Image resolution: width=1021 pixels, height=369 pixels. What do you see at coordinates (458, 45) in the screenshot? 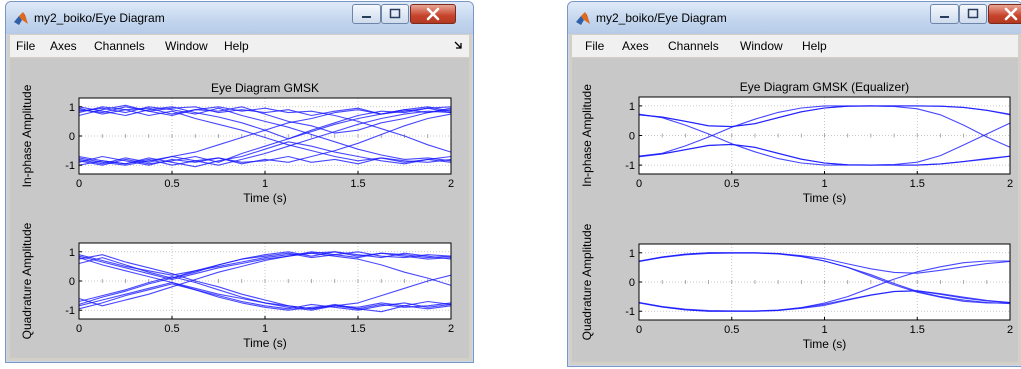
I see `dock-arrow-icon` at bounding box center [458, 45].